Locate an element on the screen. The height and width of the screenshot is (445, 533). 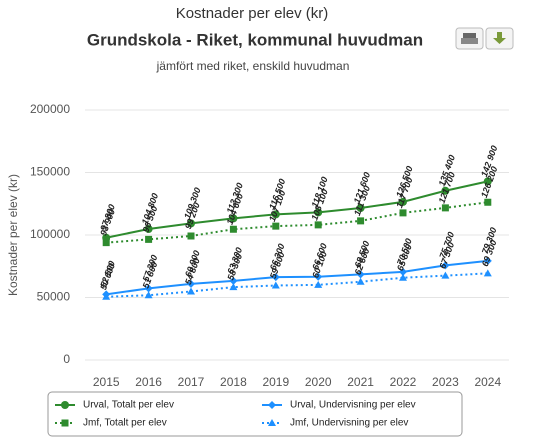
legend-label: Jmf, Undervisning per elev is located at coordinates (349, 423).